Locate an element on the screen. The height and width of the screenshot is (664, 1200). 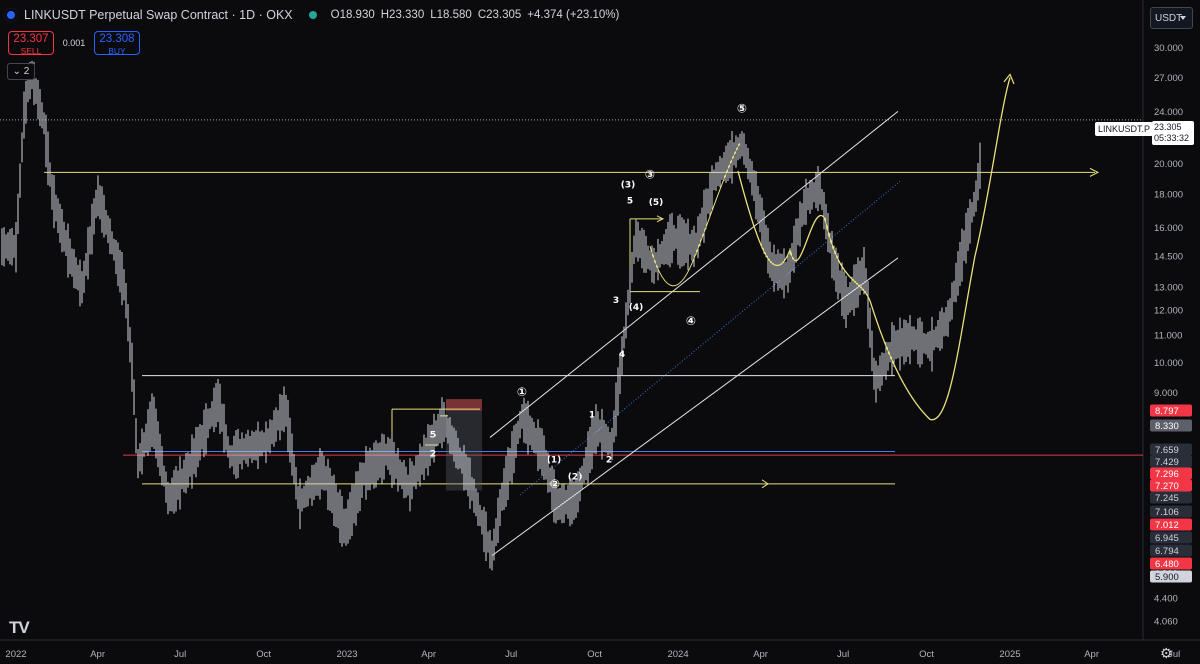
wave-label: (5) is located at coordinates (656, 203).